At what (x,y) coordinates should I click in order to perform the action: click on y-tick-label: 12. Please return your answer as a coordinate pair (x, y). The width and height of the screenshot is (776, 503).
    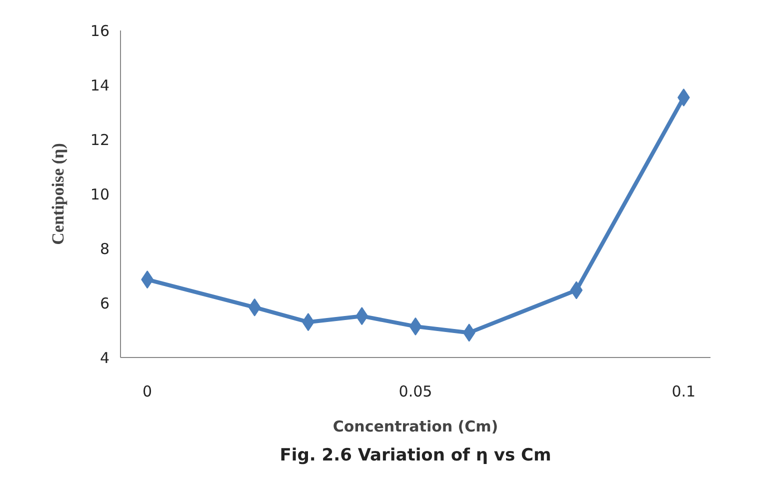
    Looking at the image, I should click on (100, 140).